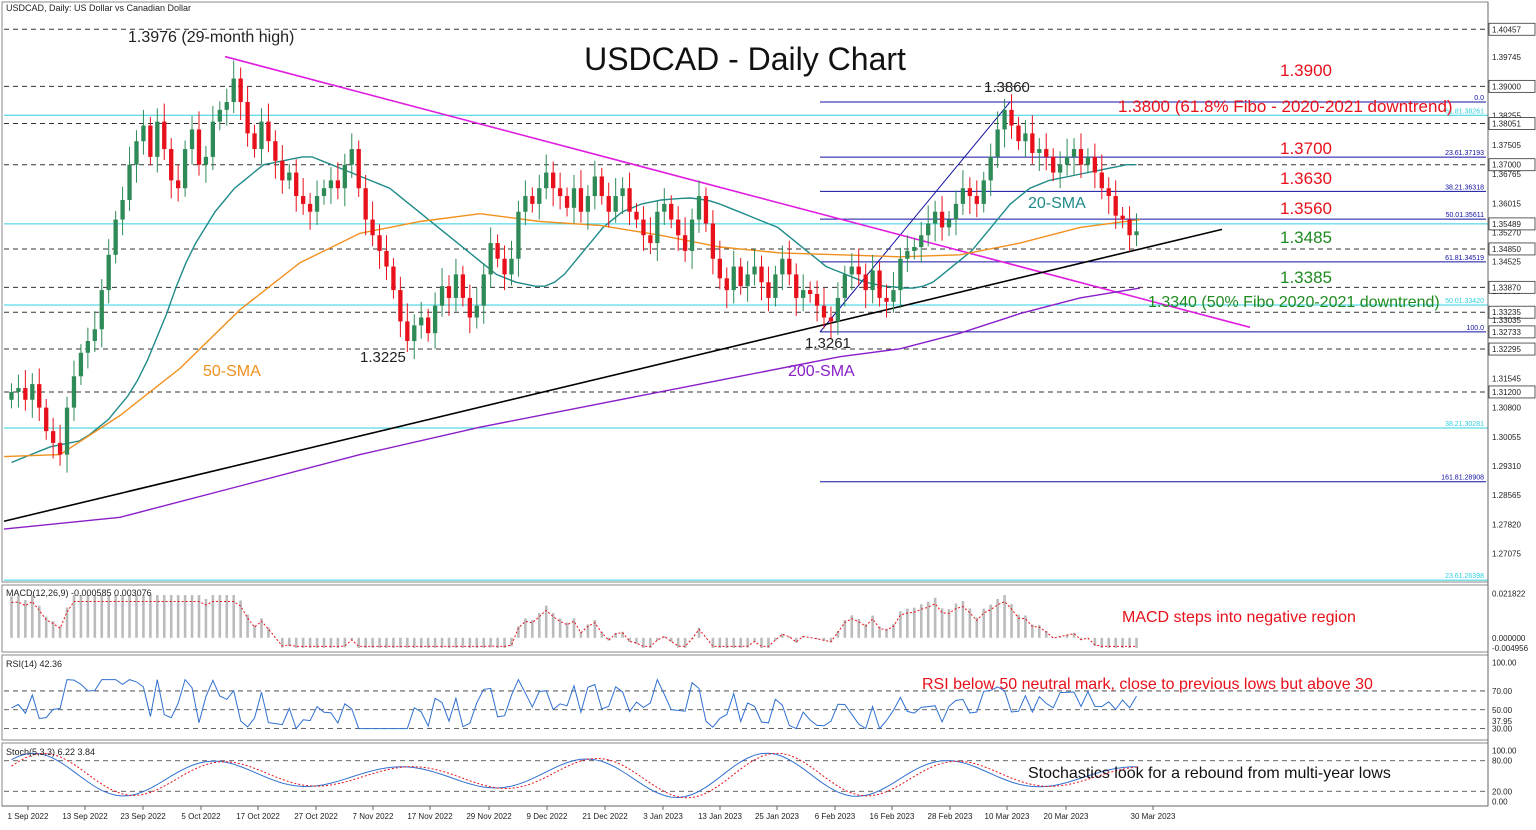 The height and width of the screenshot is (830, 1536). What do you see at coordinates (1306, 178) in the screenshot?
I see `annotation-lvl-1.3630: 1.3630` at bounding box center [1306, 178].